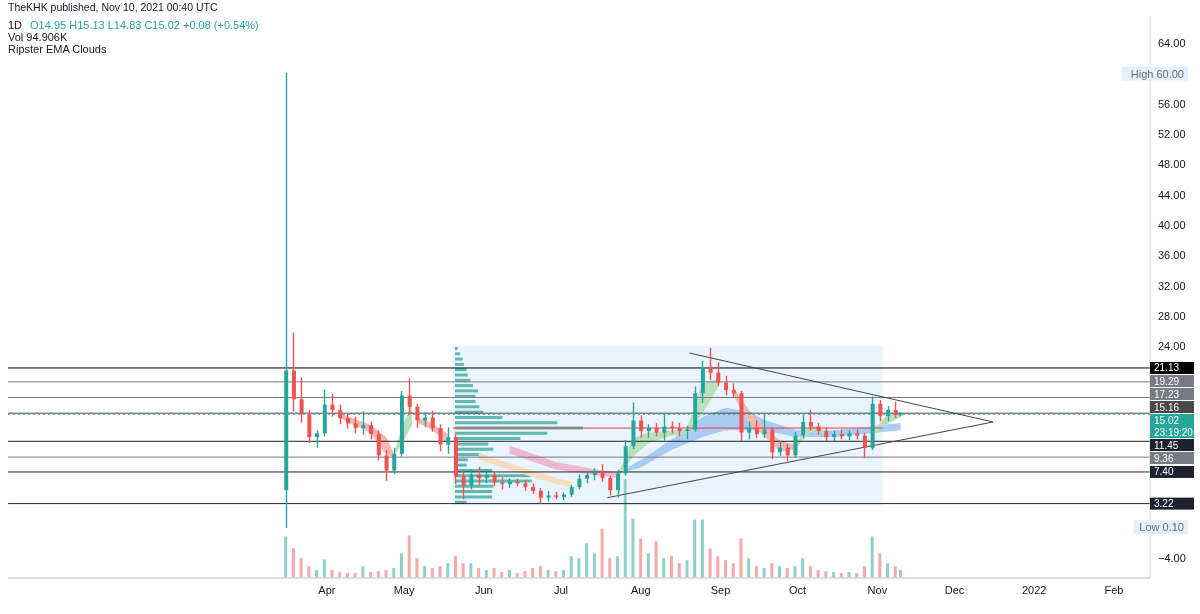  I want to click on ref-line-label: 3.22, so click(1164, 504).